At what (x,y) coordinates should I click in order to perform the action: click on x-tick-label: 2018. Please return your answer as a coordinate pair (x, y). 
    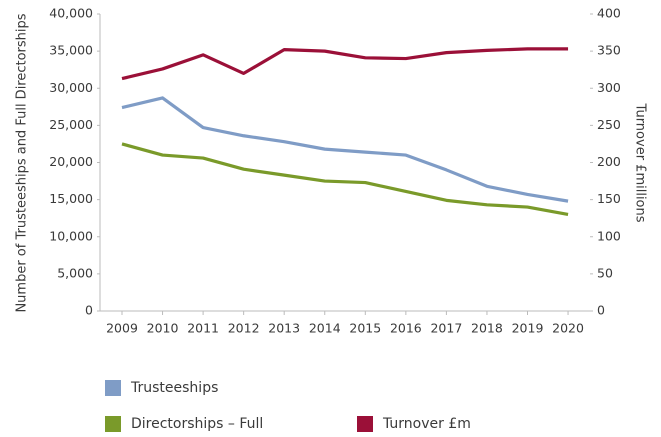
    Looking at the image, I should click on (487, 328).